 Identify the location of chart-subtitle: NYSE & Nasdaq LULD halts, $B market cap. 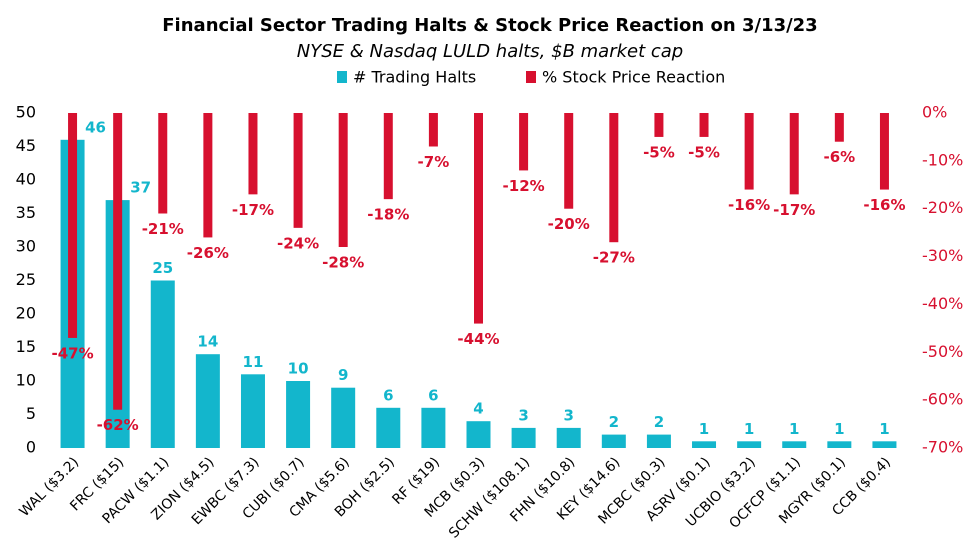
(490, 51).